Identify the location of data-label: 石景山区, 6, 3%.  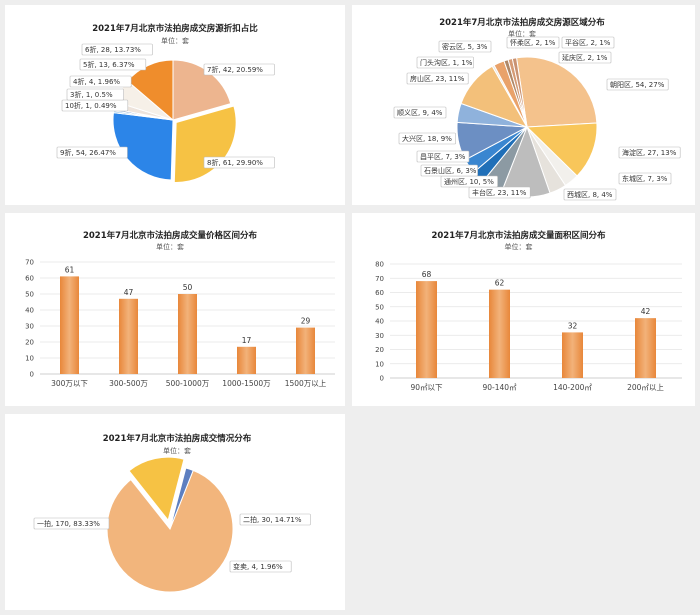
(450, 170).